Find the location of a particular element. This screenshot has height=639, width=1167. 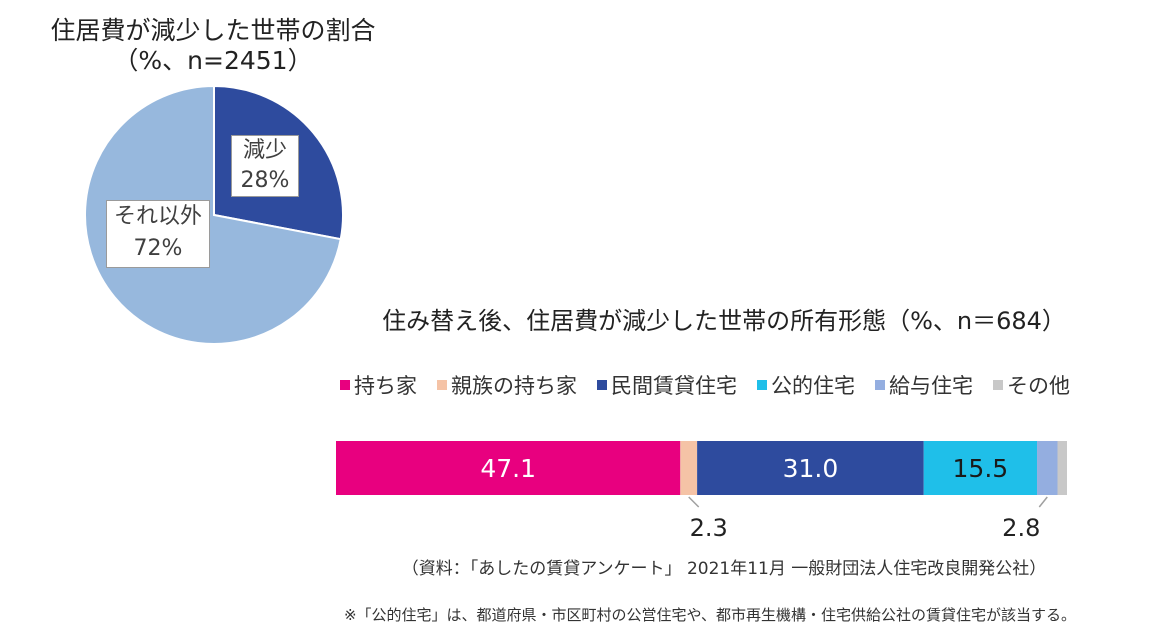

bar-legend: 持ち家 親族の持ち家 民間賃貸住宅 公的住宅 給与住宅 その他 is located at coordinates (705, 385).